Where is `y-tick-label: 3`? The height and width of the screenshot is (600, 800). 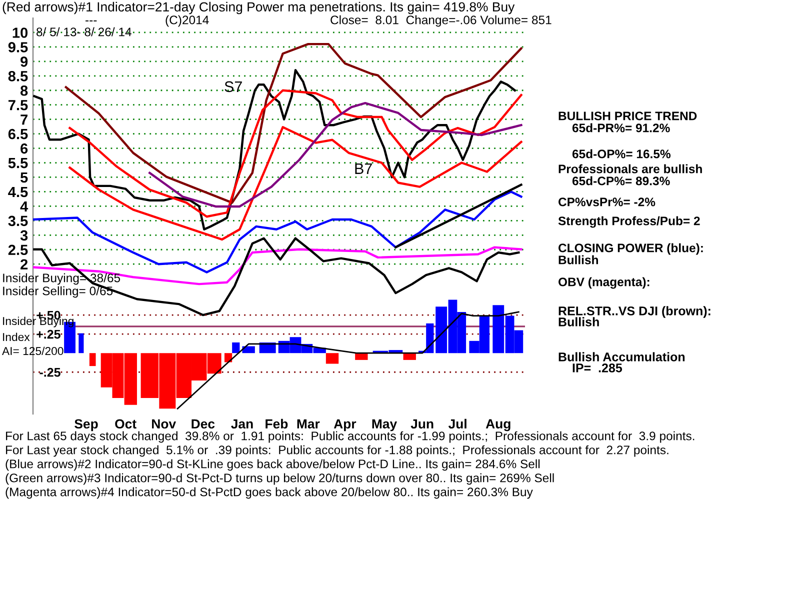 y-tick-label: 3 is located at coordinates (24, 235).